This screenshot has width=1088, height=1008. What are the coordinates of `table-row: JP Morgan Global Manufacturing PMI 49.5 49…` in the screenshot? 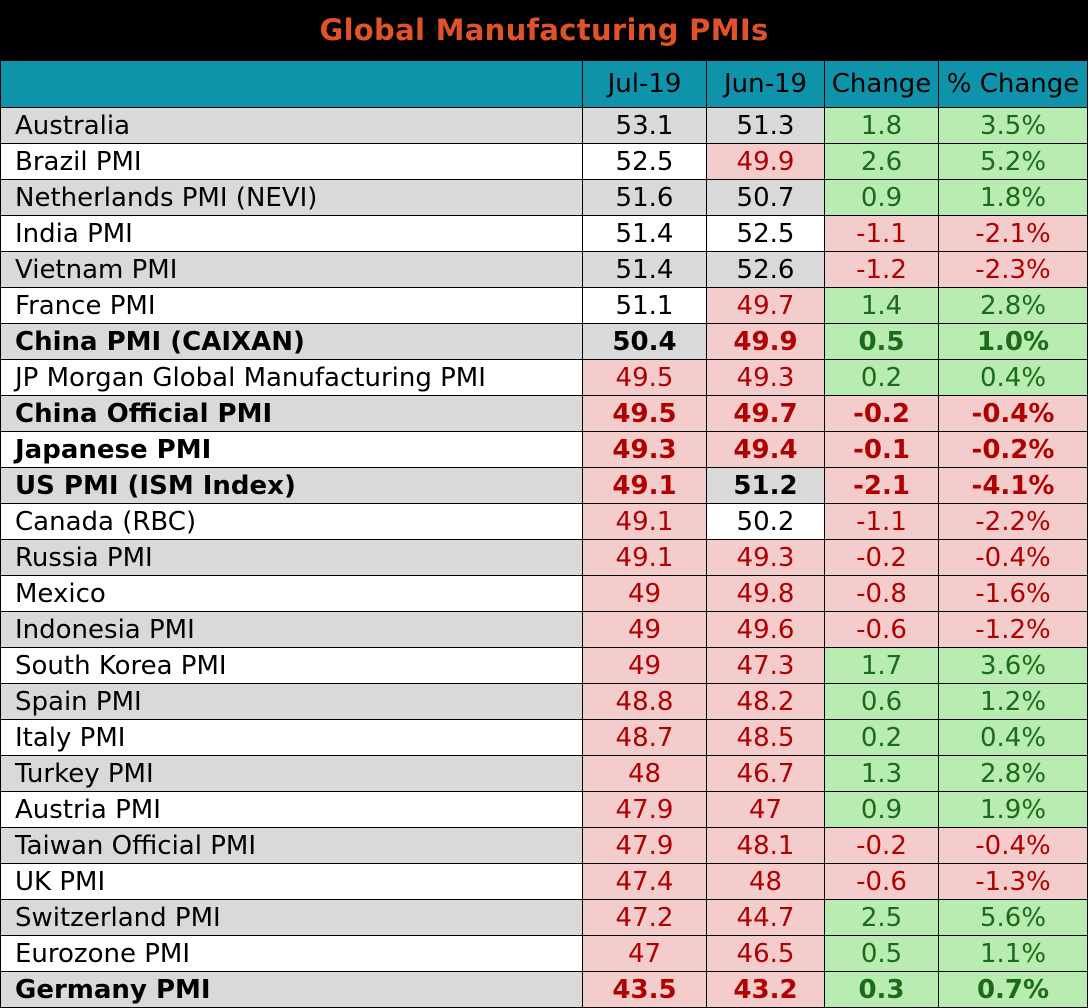 It's located at (544, 377).